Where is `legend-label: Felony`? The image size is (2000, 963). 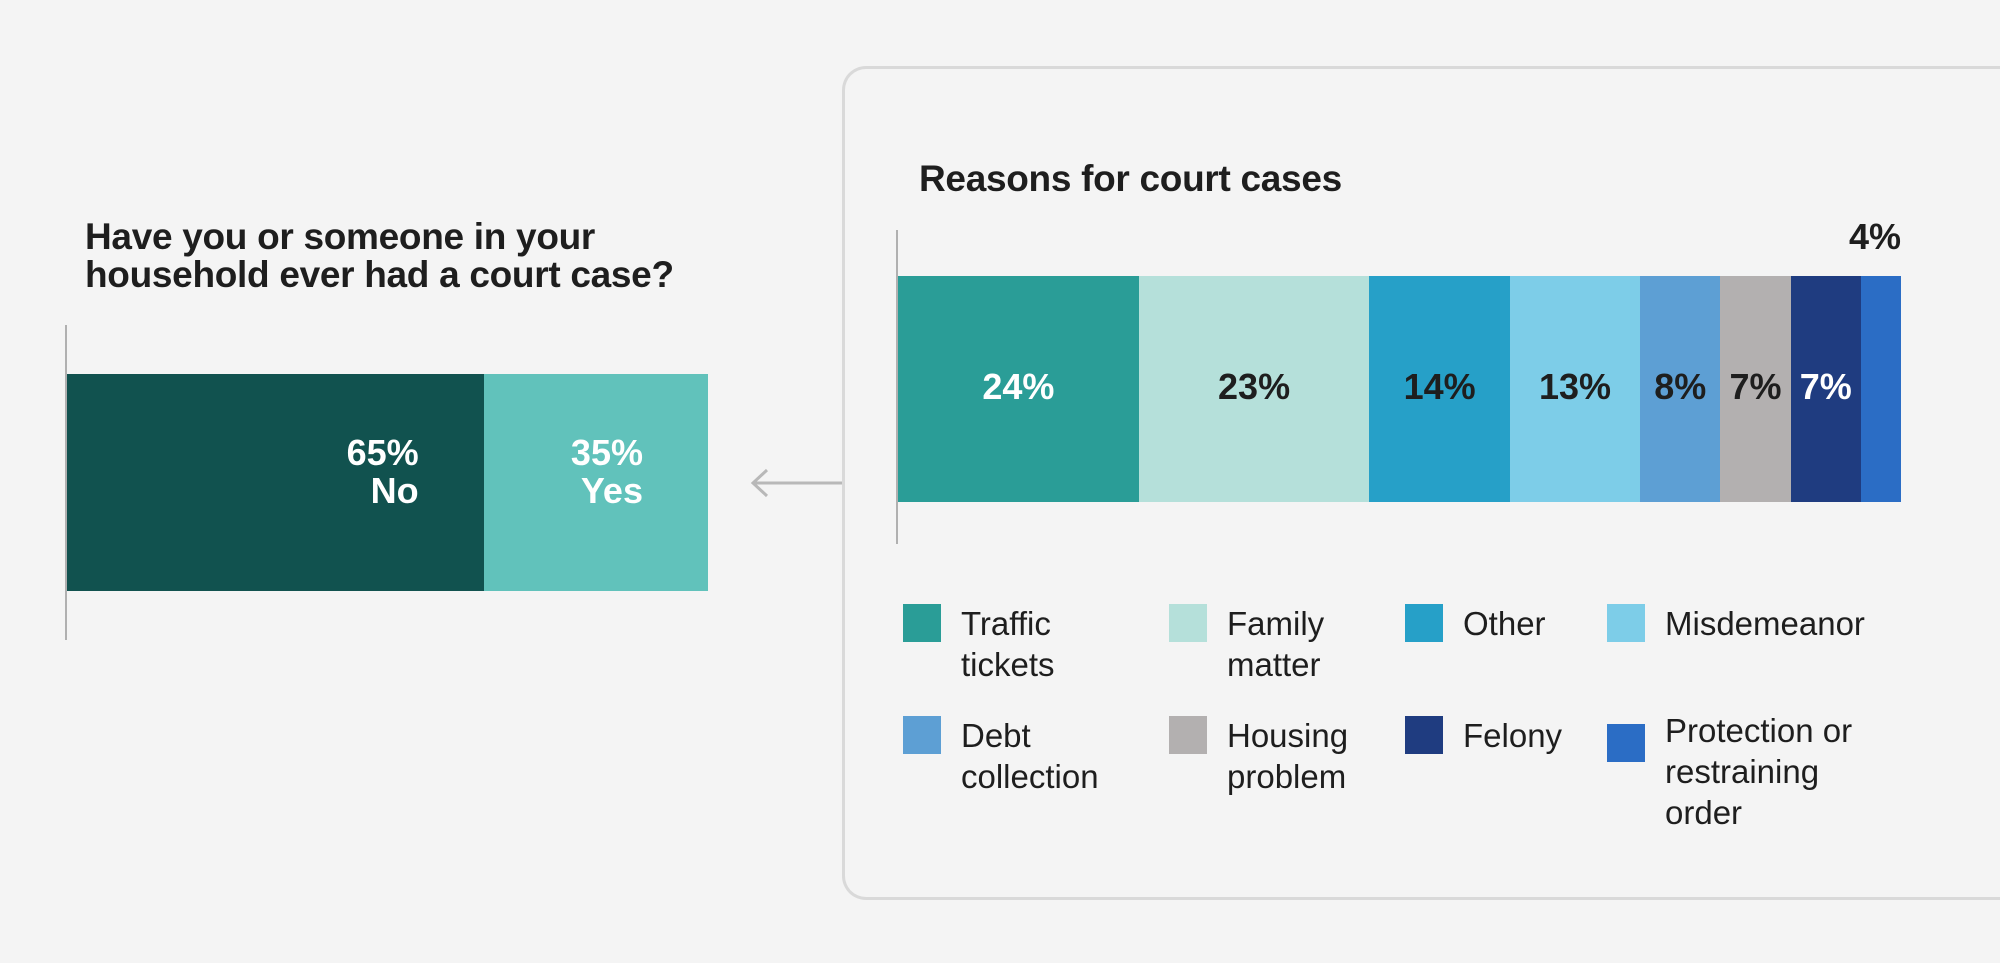
legend-label: Felony is located at coordinates (1513, 735).